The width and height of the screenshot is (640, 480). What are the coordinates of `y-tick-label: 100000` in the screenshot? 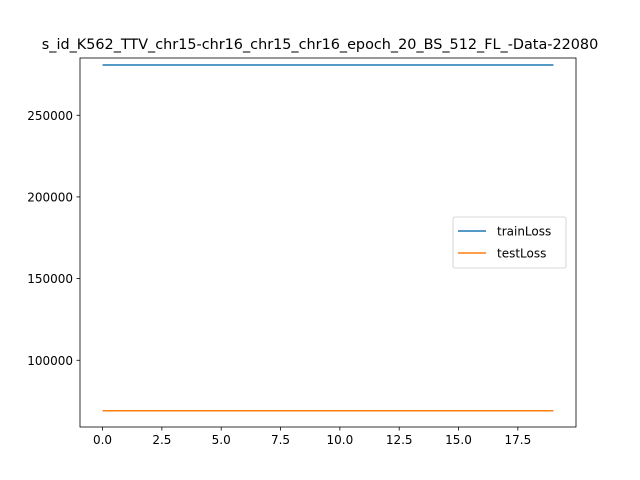 It's located at (50, 361).